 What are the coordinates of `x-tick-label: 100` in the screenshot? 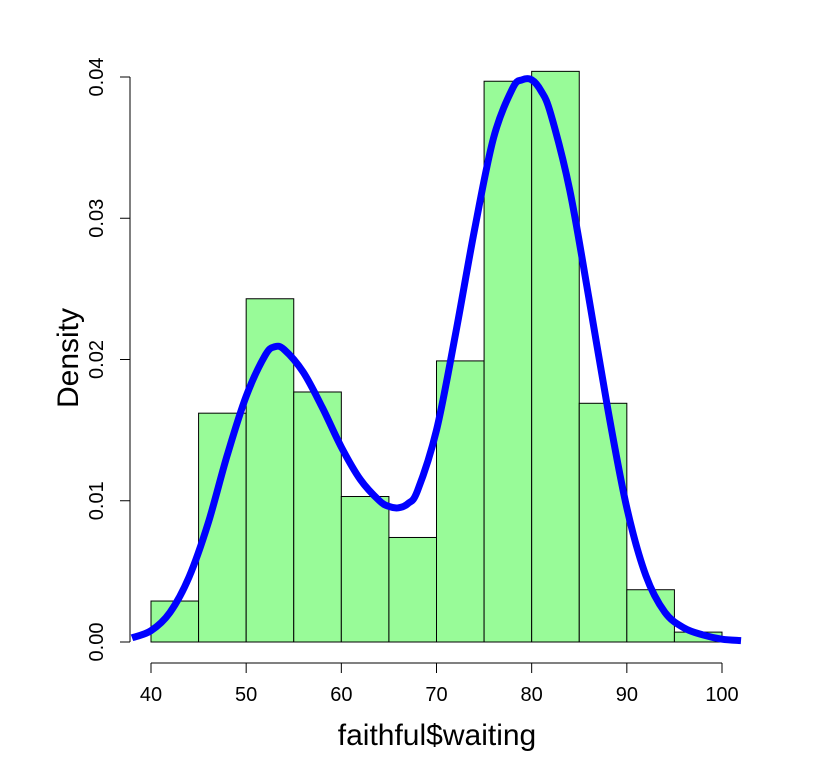 It's located at (721, 695).